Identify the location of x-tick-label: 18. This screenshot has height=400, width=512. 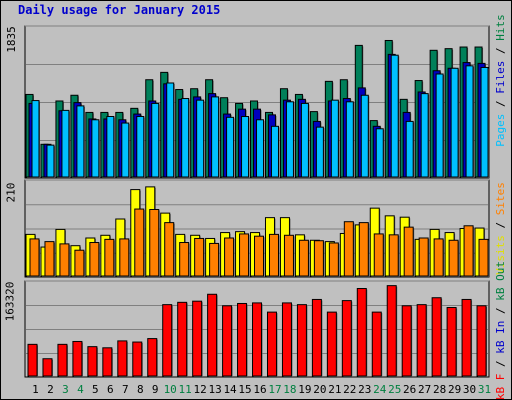
(289, 389).